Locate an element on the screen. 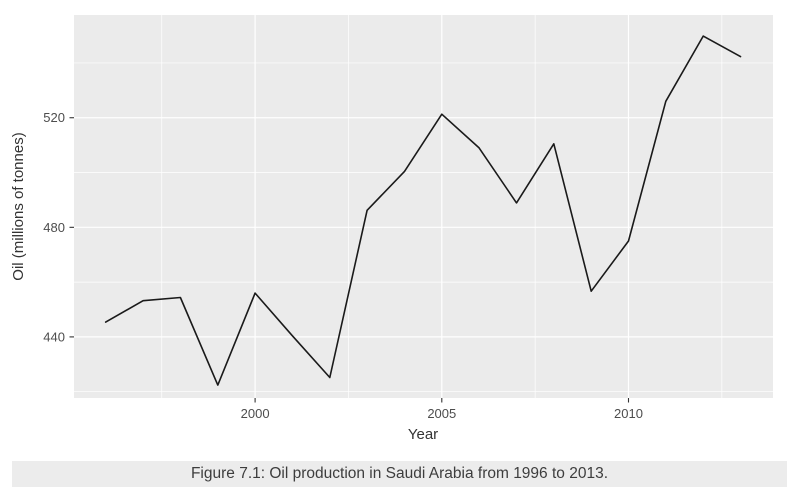 This screenshot has height=493, width=799. y-tick-label: 480 is located at coordinates (54, 227).